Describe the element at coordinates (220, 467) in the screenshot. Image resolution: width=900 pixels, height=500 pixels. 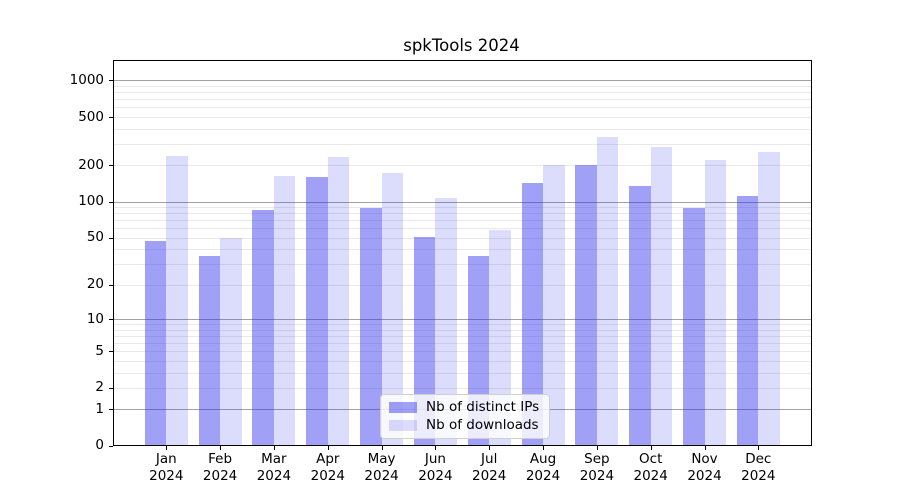
I see `x-tick-label-feb: Feb 2024` at that location.